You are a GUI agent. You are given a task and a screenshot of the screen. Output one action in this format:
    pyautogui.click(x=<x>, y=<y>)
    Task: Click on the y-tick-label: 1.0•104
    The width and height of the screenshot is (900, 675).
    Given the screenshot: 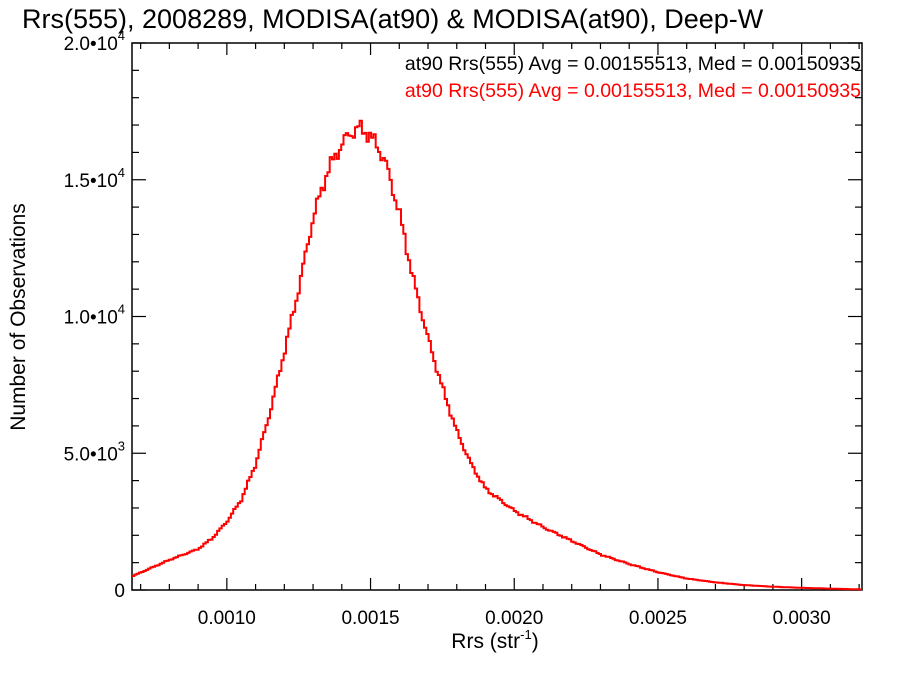 What is the action you would take?
    pyautogui.click(x=94, y=315)
    